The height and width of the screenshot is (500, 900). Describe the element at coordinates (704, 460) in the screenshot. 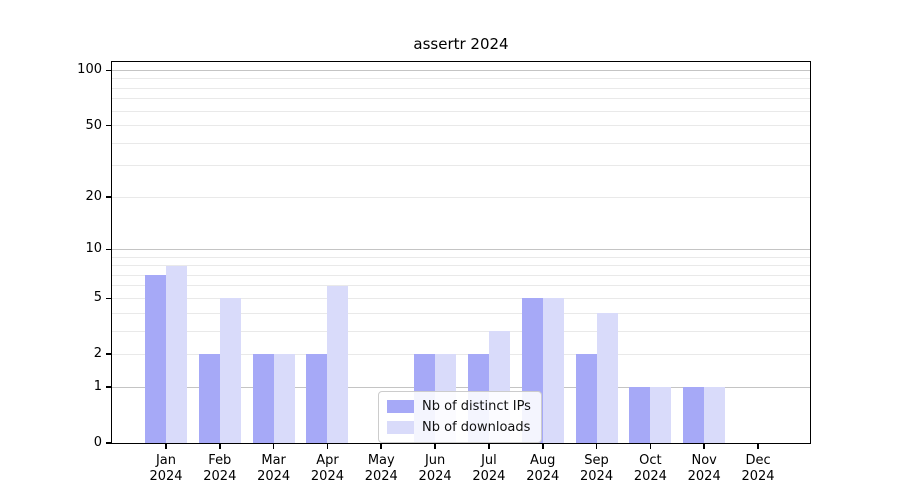

I see `x-tick-label-month: Nov` at that location.